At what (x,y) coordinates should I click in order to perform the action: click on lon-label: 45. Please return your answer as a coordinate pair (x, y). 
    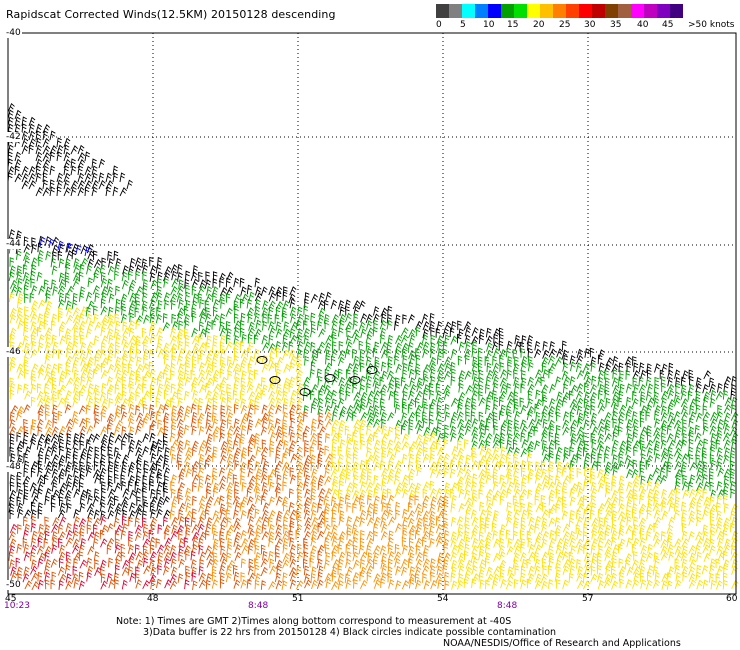
    Looking at the image, I should click on (11, 599).